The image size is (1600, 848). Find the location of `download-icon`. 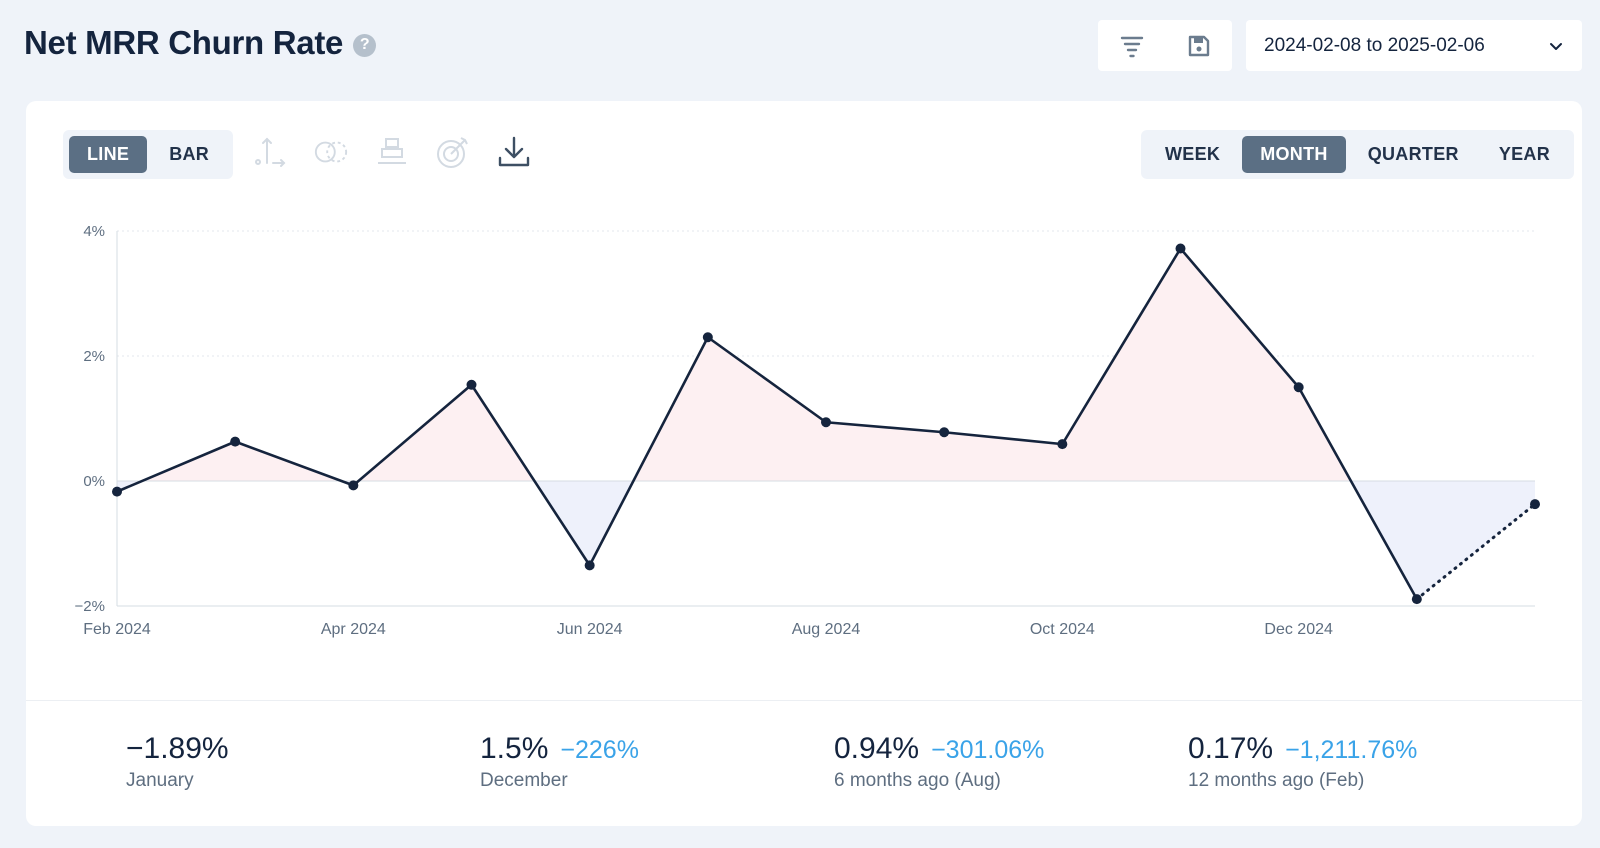

download-icon is located at coordinates (514, 152).